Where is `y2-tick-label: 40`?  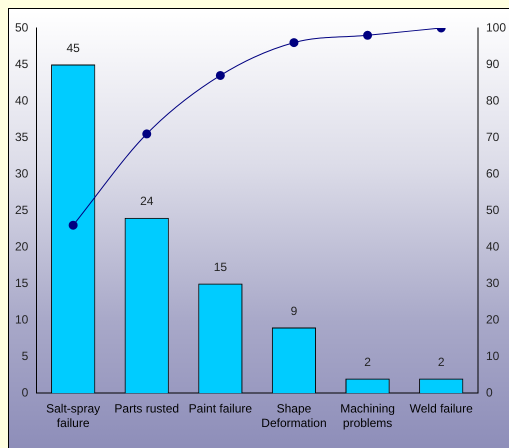 y2-tick-label: 40 is located at coordinates (493, 246).